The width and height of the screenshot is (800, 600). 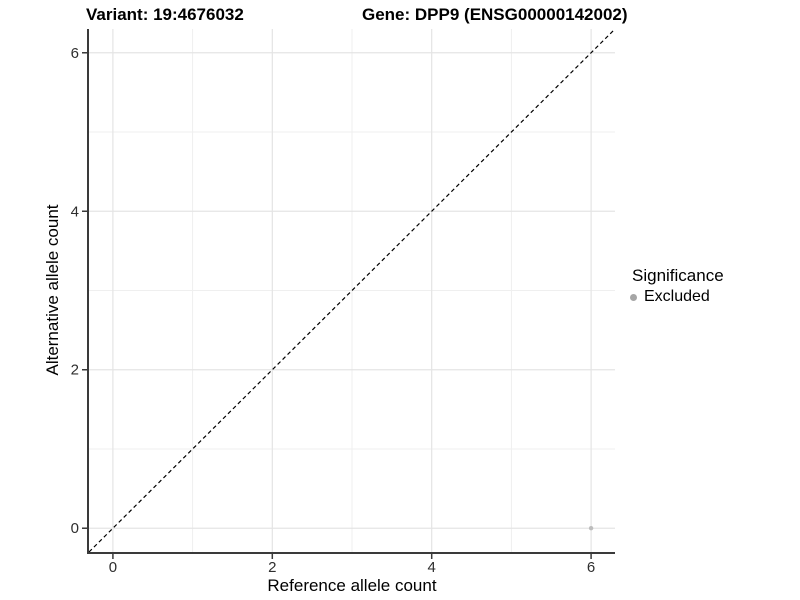 What do you see at coordinates (75, 211) in the screenshot?
I see `y-tick-label: 4` at bounding box center [75, 211].